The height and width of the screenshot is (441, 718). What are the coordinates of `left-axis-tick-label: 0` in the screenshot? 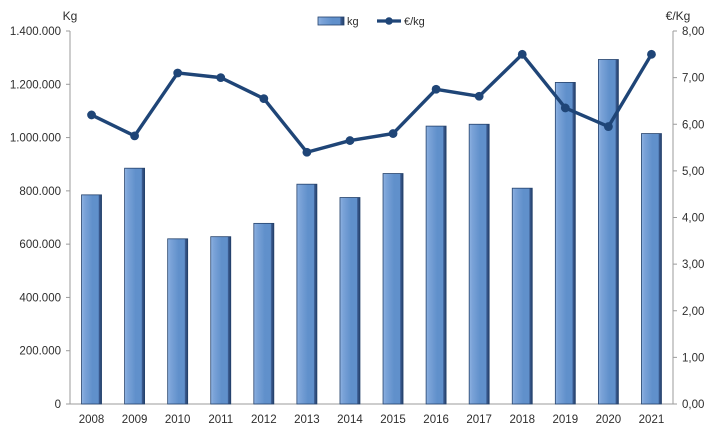 It's located at (58, 405).